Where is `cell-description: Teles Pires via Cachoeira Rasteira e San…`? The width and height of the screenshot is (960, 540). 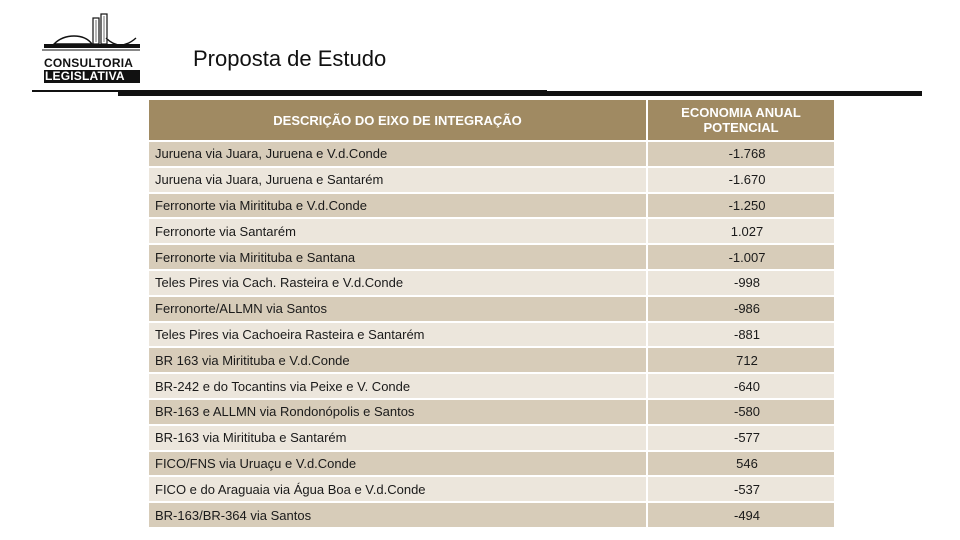 cell-description: Teles Pires via Cachoeira Rasteira e San… is located at coordinates (398, 334).